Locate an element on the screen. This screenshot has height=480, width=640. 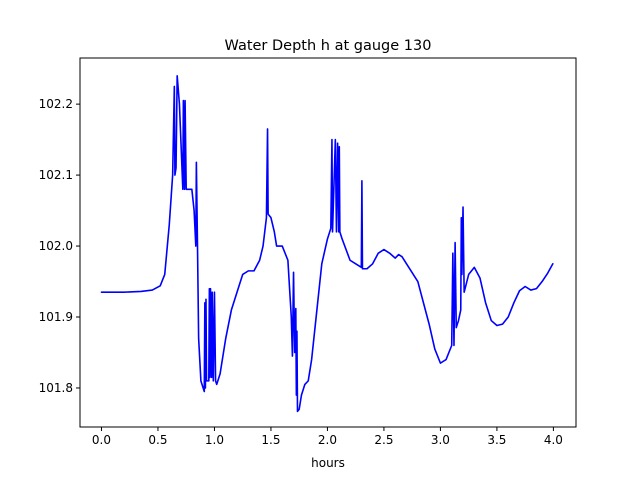
x-tick-label: 0.0 is located at coordinates (101, 440).